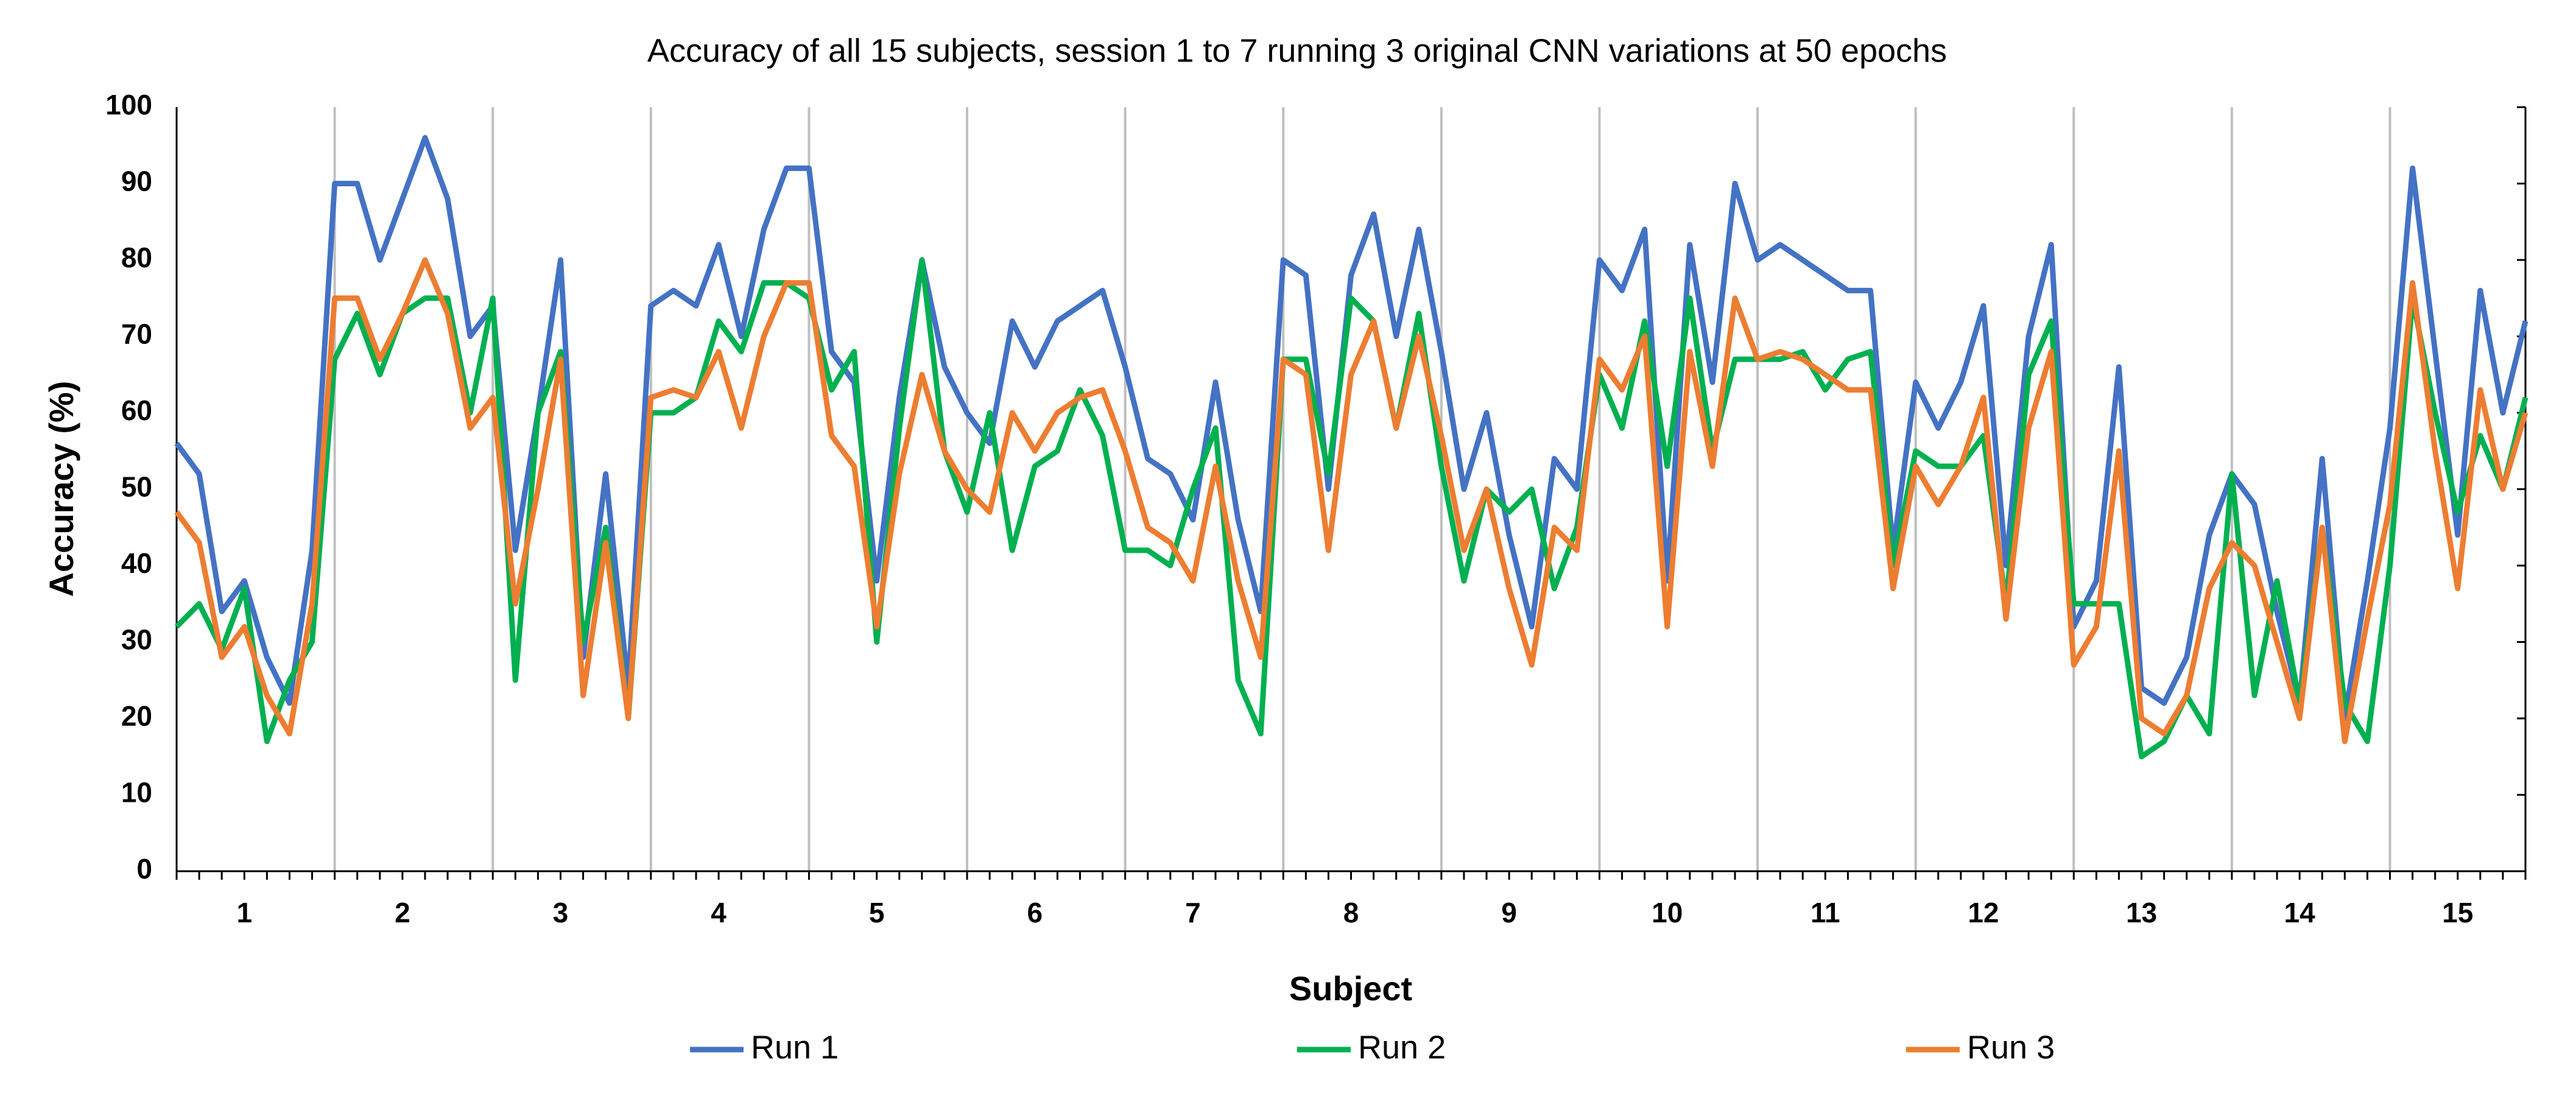 The image size is (2576, 1105). What do you see at coordinates (2457, 913) in the screenshot?
I see `x-tick-label: 15` at bounding box center [2457, 913].